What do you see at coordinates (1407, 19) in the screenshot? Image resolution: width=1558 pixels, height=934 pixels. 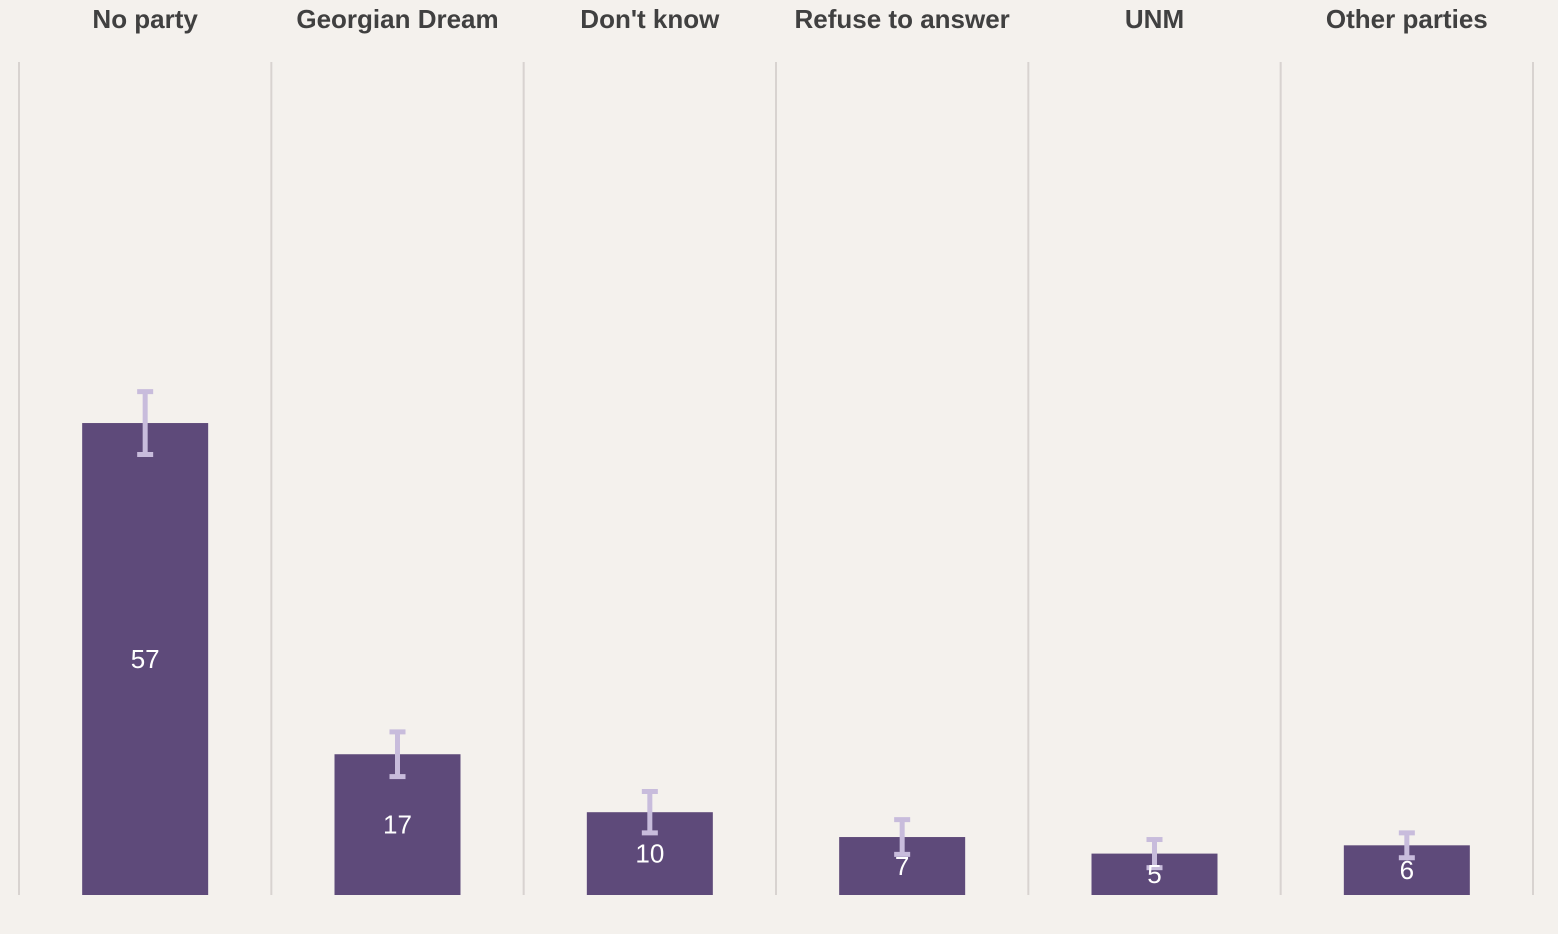 I see `x-tick-label: Other parties` at bounding box center [1407, 19].